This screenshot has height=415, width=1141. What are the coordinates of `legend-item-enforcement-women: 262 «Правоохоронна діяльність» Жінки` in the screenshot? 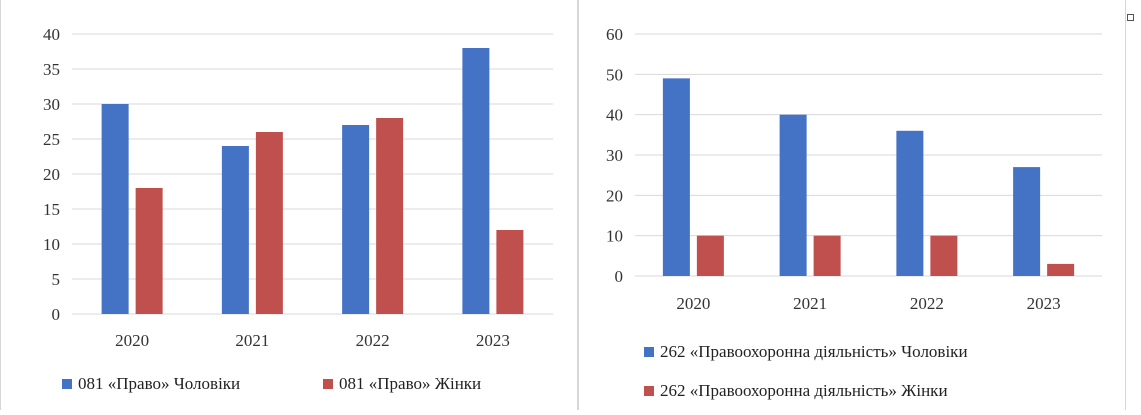 It's located at (796, 391).